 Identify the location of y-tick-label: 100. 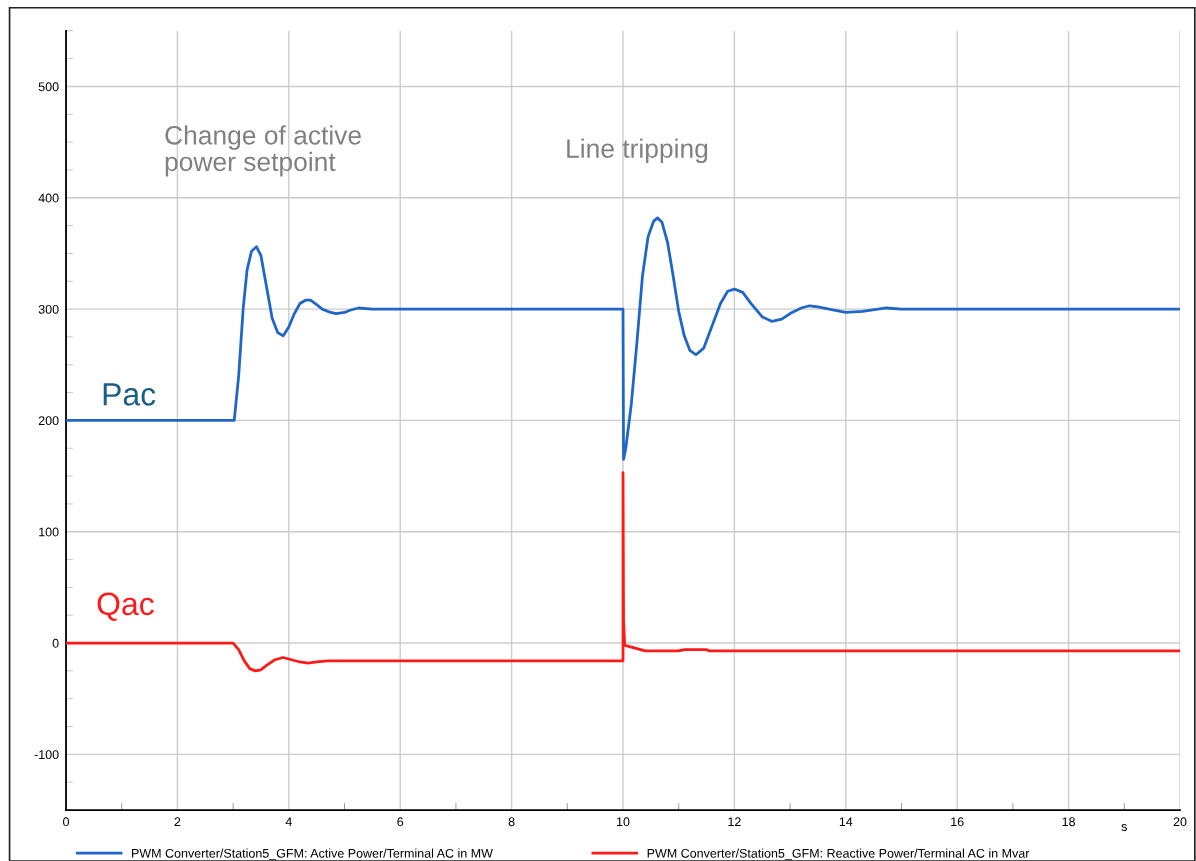
(49, 532).